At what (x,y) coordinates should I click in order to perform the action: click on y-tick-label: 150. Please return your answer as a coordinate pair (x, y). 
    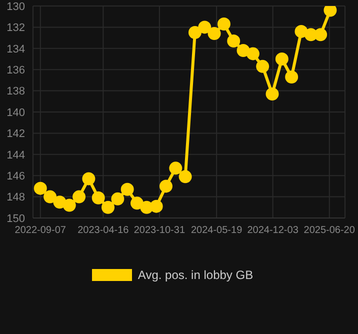
    Looking at the image, I should click on (15, 218).